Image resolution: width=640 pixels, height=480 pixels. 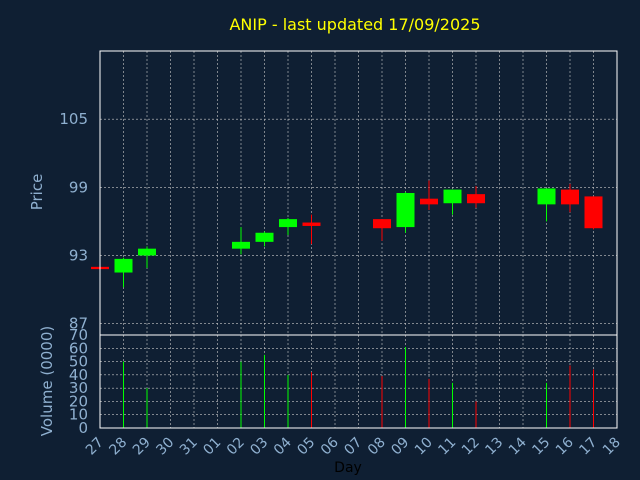 What do you see at coordinates (494, 447) in the screenshot?
I see `x-tick-label: 13` at bounding box center [494, 447].